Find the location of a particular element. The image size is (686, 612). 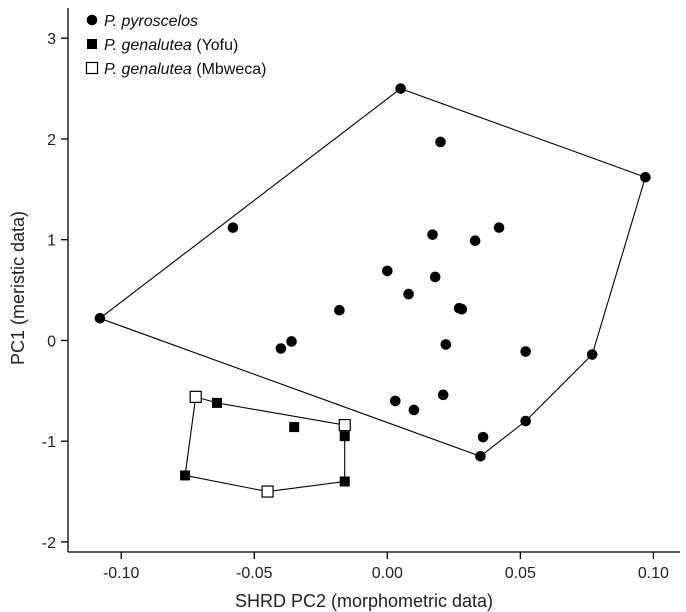

hull-genalutea is located at coordinates (265, 444).